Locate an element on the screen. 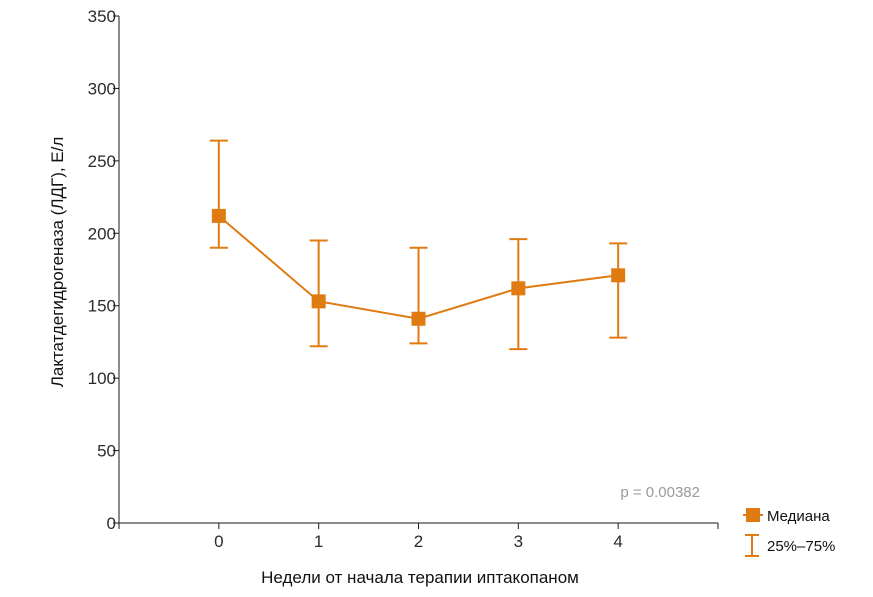 Image resolution: width=873 pixels, height=597 pixels. legend: Медиана 25%–75% is located at coordinates (789, 532).